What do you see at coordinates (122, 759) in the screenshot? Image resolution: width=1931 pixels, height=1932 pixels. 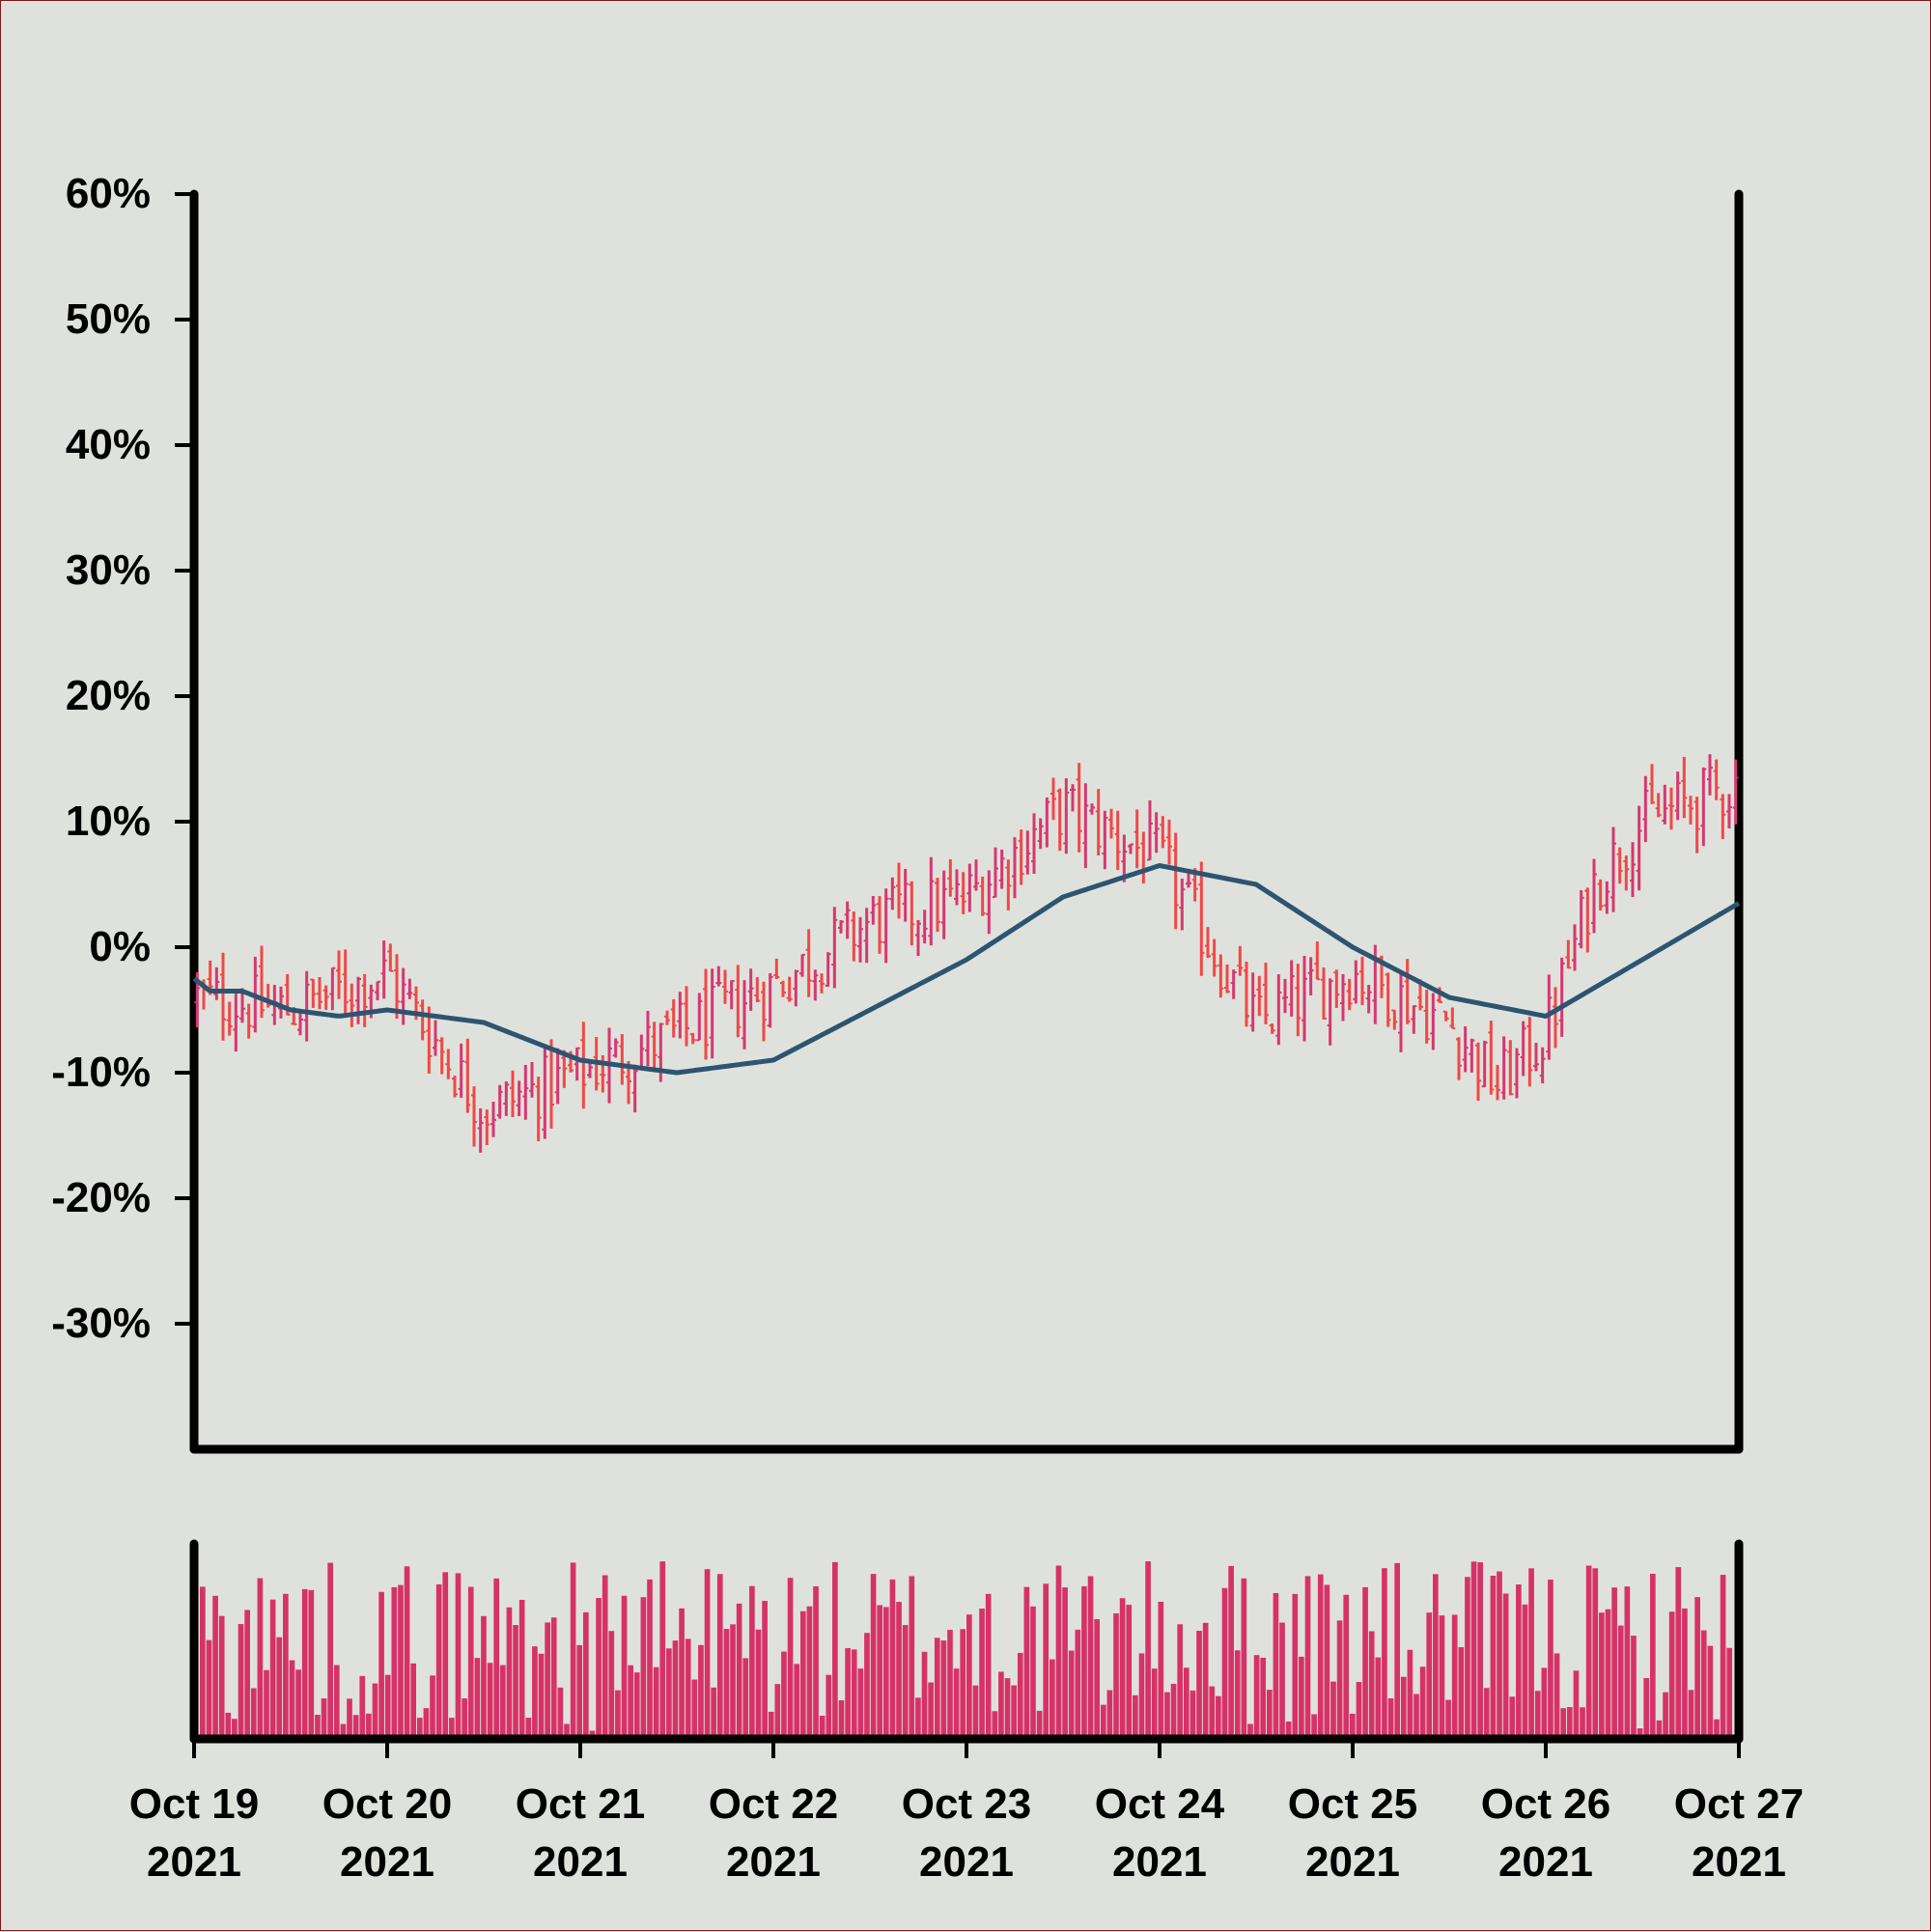 I see `y-axis-ticks: 60% 50% 40% 30% 20% 10% 0% -10% -20% -30%` at bounding box center [122, 759].